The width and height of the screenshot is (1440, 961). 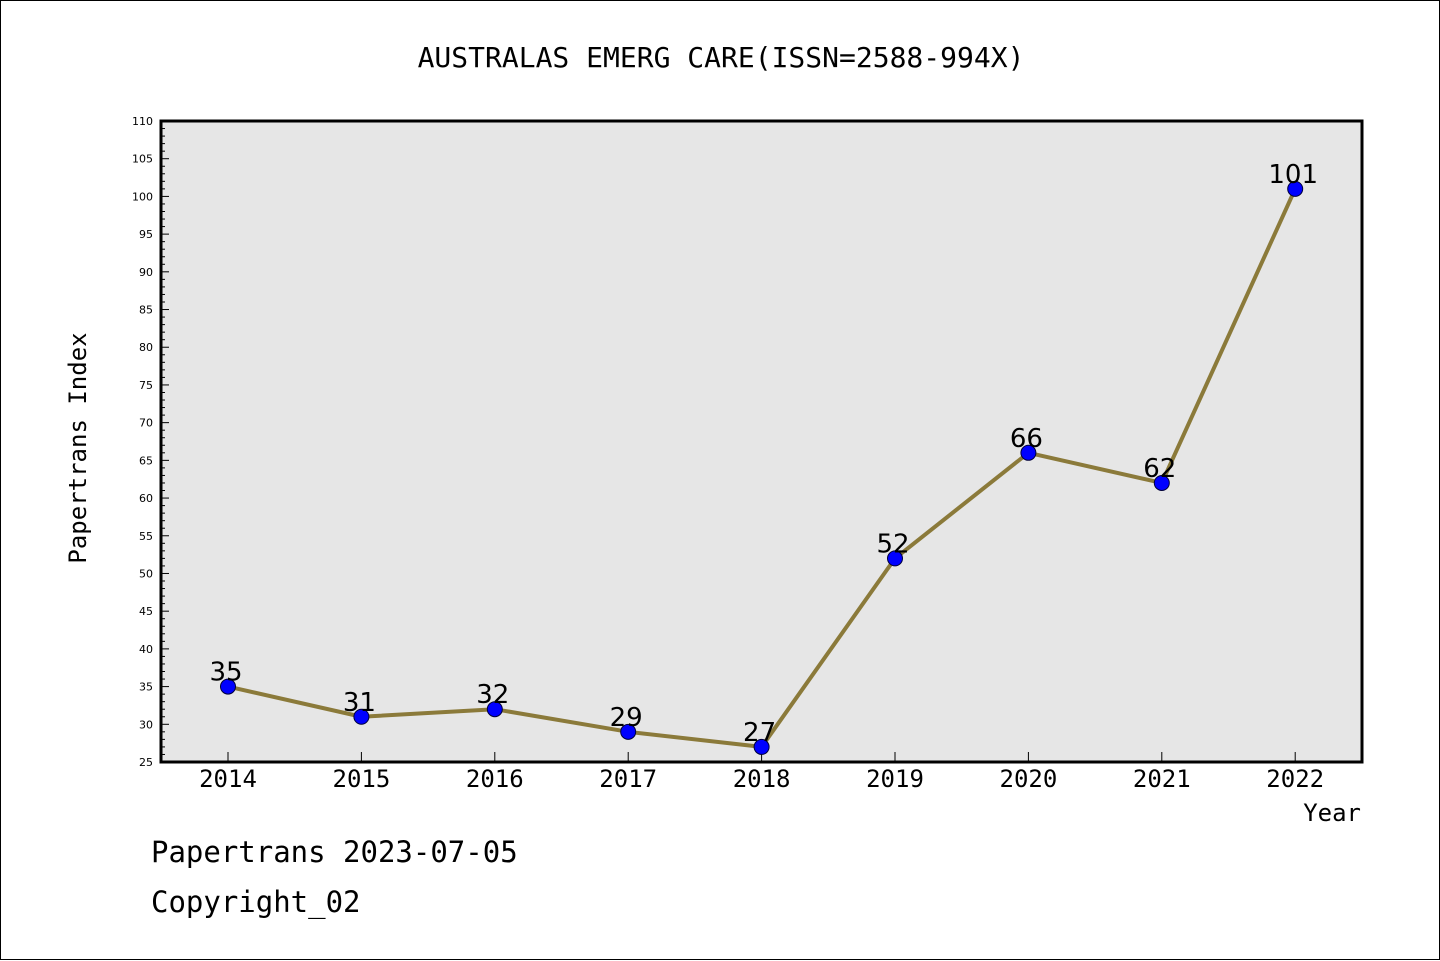 I want to click on y-tick-label: 65, so click(x=146, y=460).